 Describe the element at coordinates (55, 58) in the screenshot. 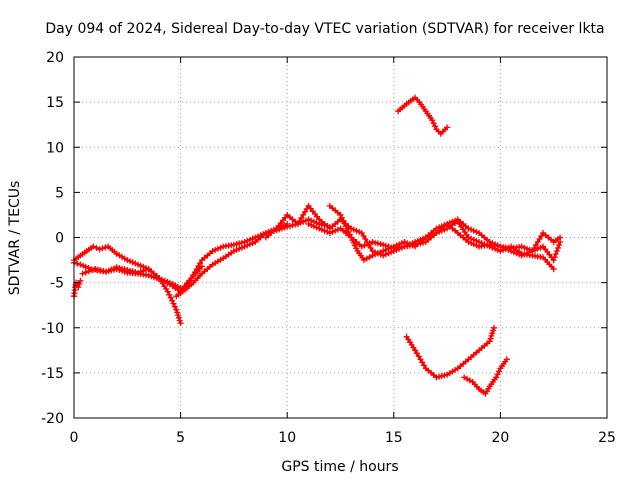

I see `y-tick-label: 20` at that location.